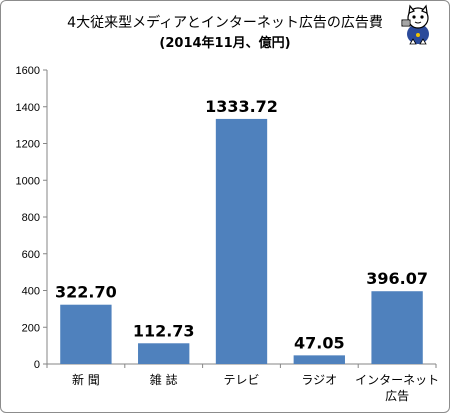 This screenshot has width=450, height=413. What do you see at coordinates (397, 396) in the screenshot?
I see `x-tick-label: 広告` at bounding box center [397, 396].